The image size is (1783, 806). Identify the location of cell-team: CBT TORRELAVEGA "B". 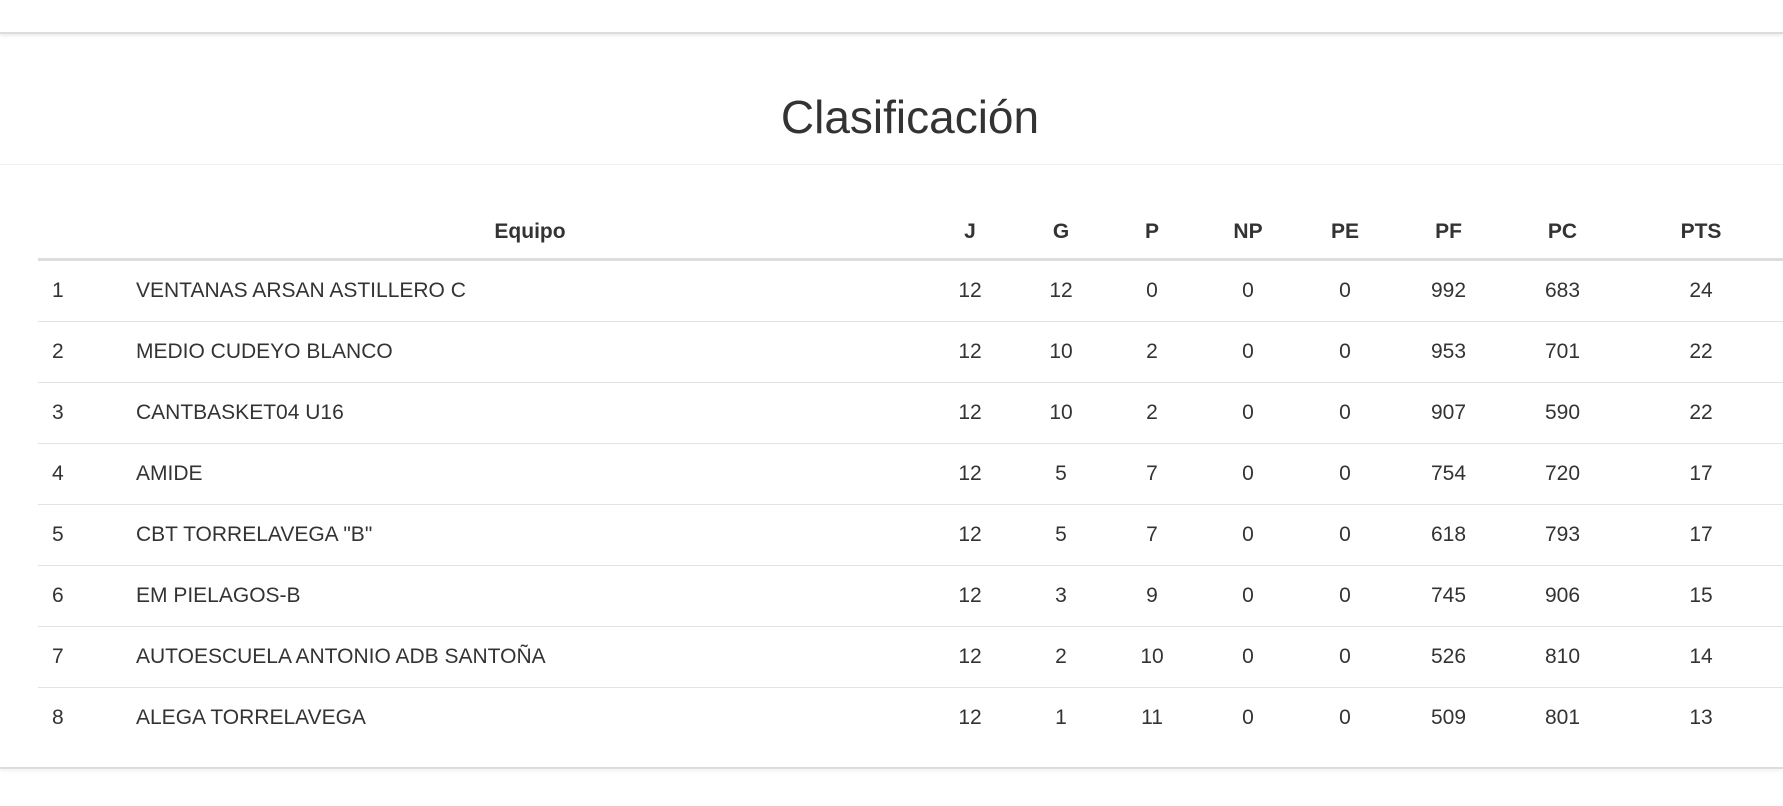
(530, 535).